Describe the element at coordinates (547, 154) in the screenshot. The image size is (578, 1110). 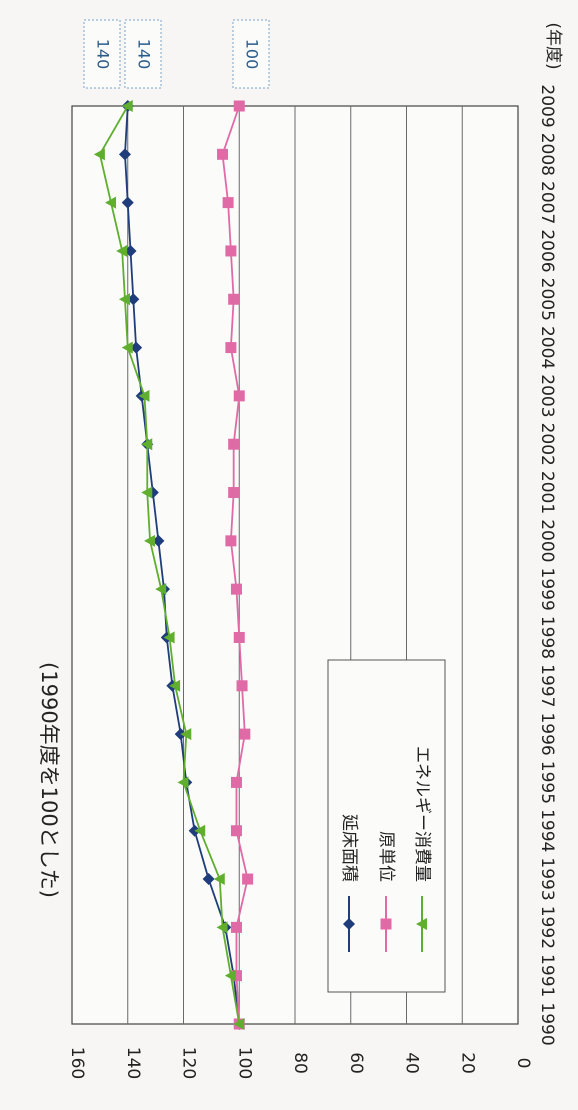
I see `x-tick-label: 2008` at that location.